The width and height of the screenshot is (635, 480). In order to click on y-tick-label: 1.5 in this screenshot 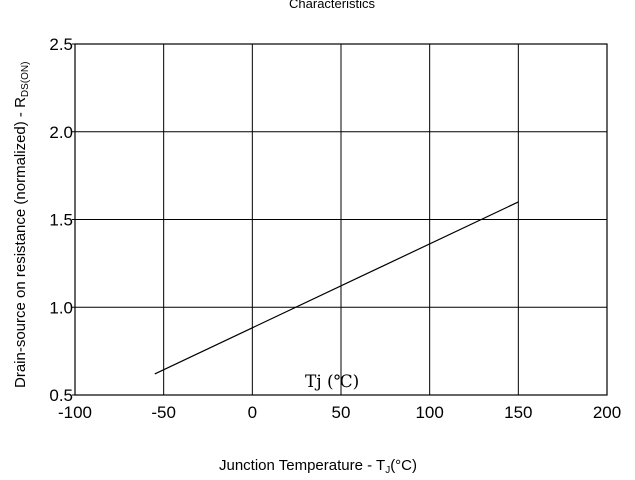, I will do `click(61, 220)`.